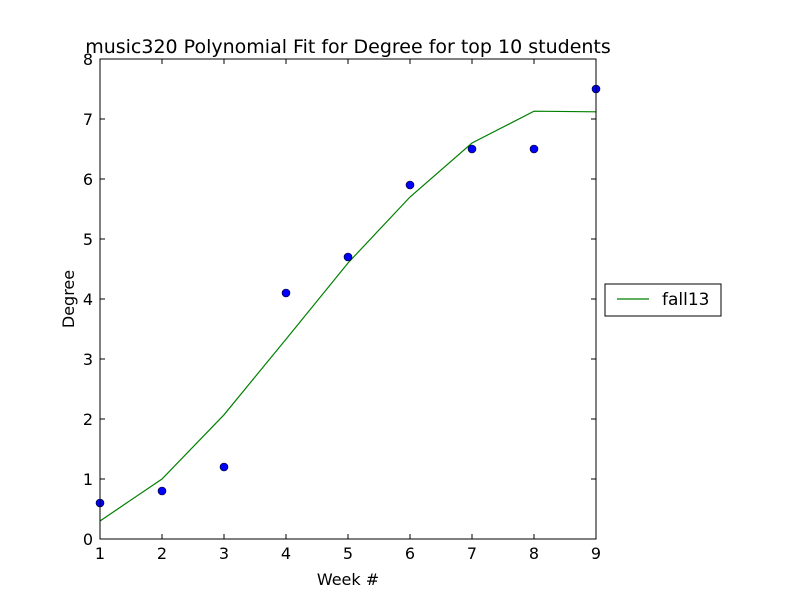 The height and width of the screenshot is (600, 800). What do you see at coordinates (348, 553) in the screenshot?
I see `x-tick-label: 5` at bounding box center [348, 553].